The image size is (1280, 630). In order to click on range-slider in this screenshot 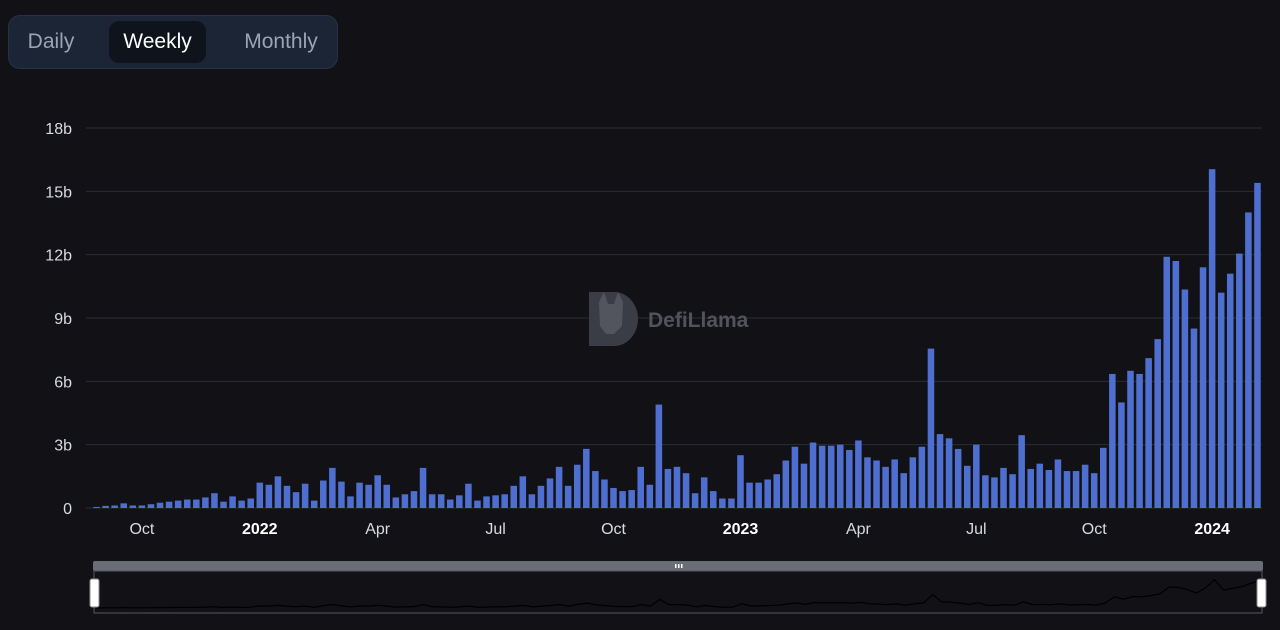, I will do `click(678, 587)`.